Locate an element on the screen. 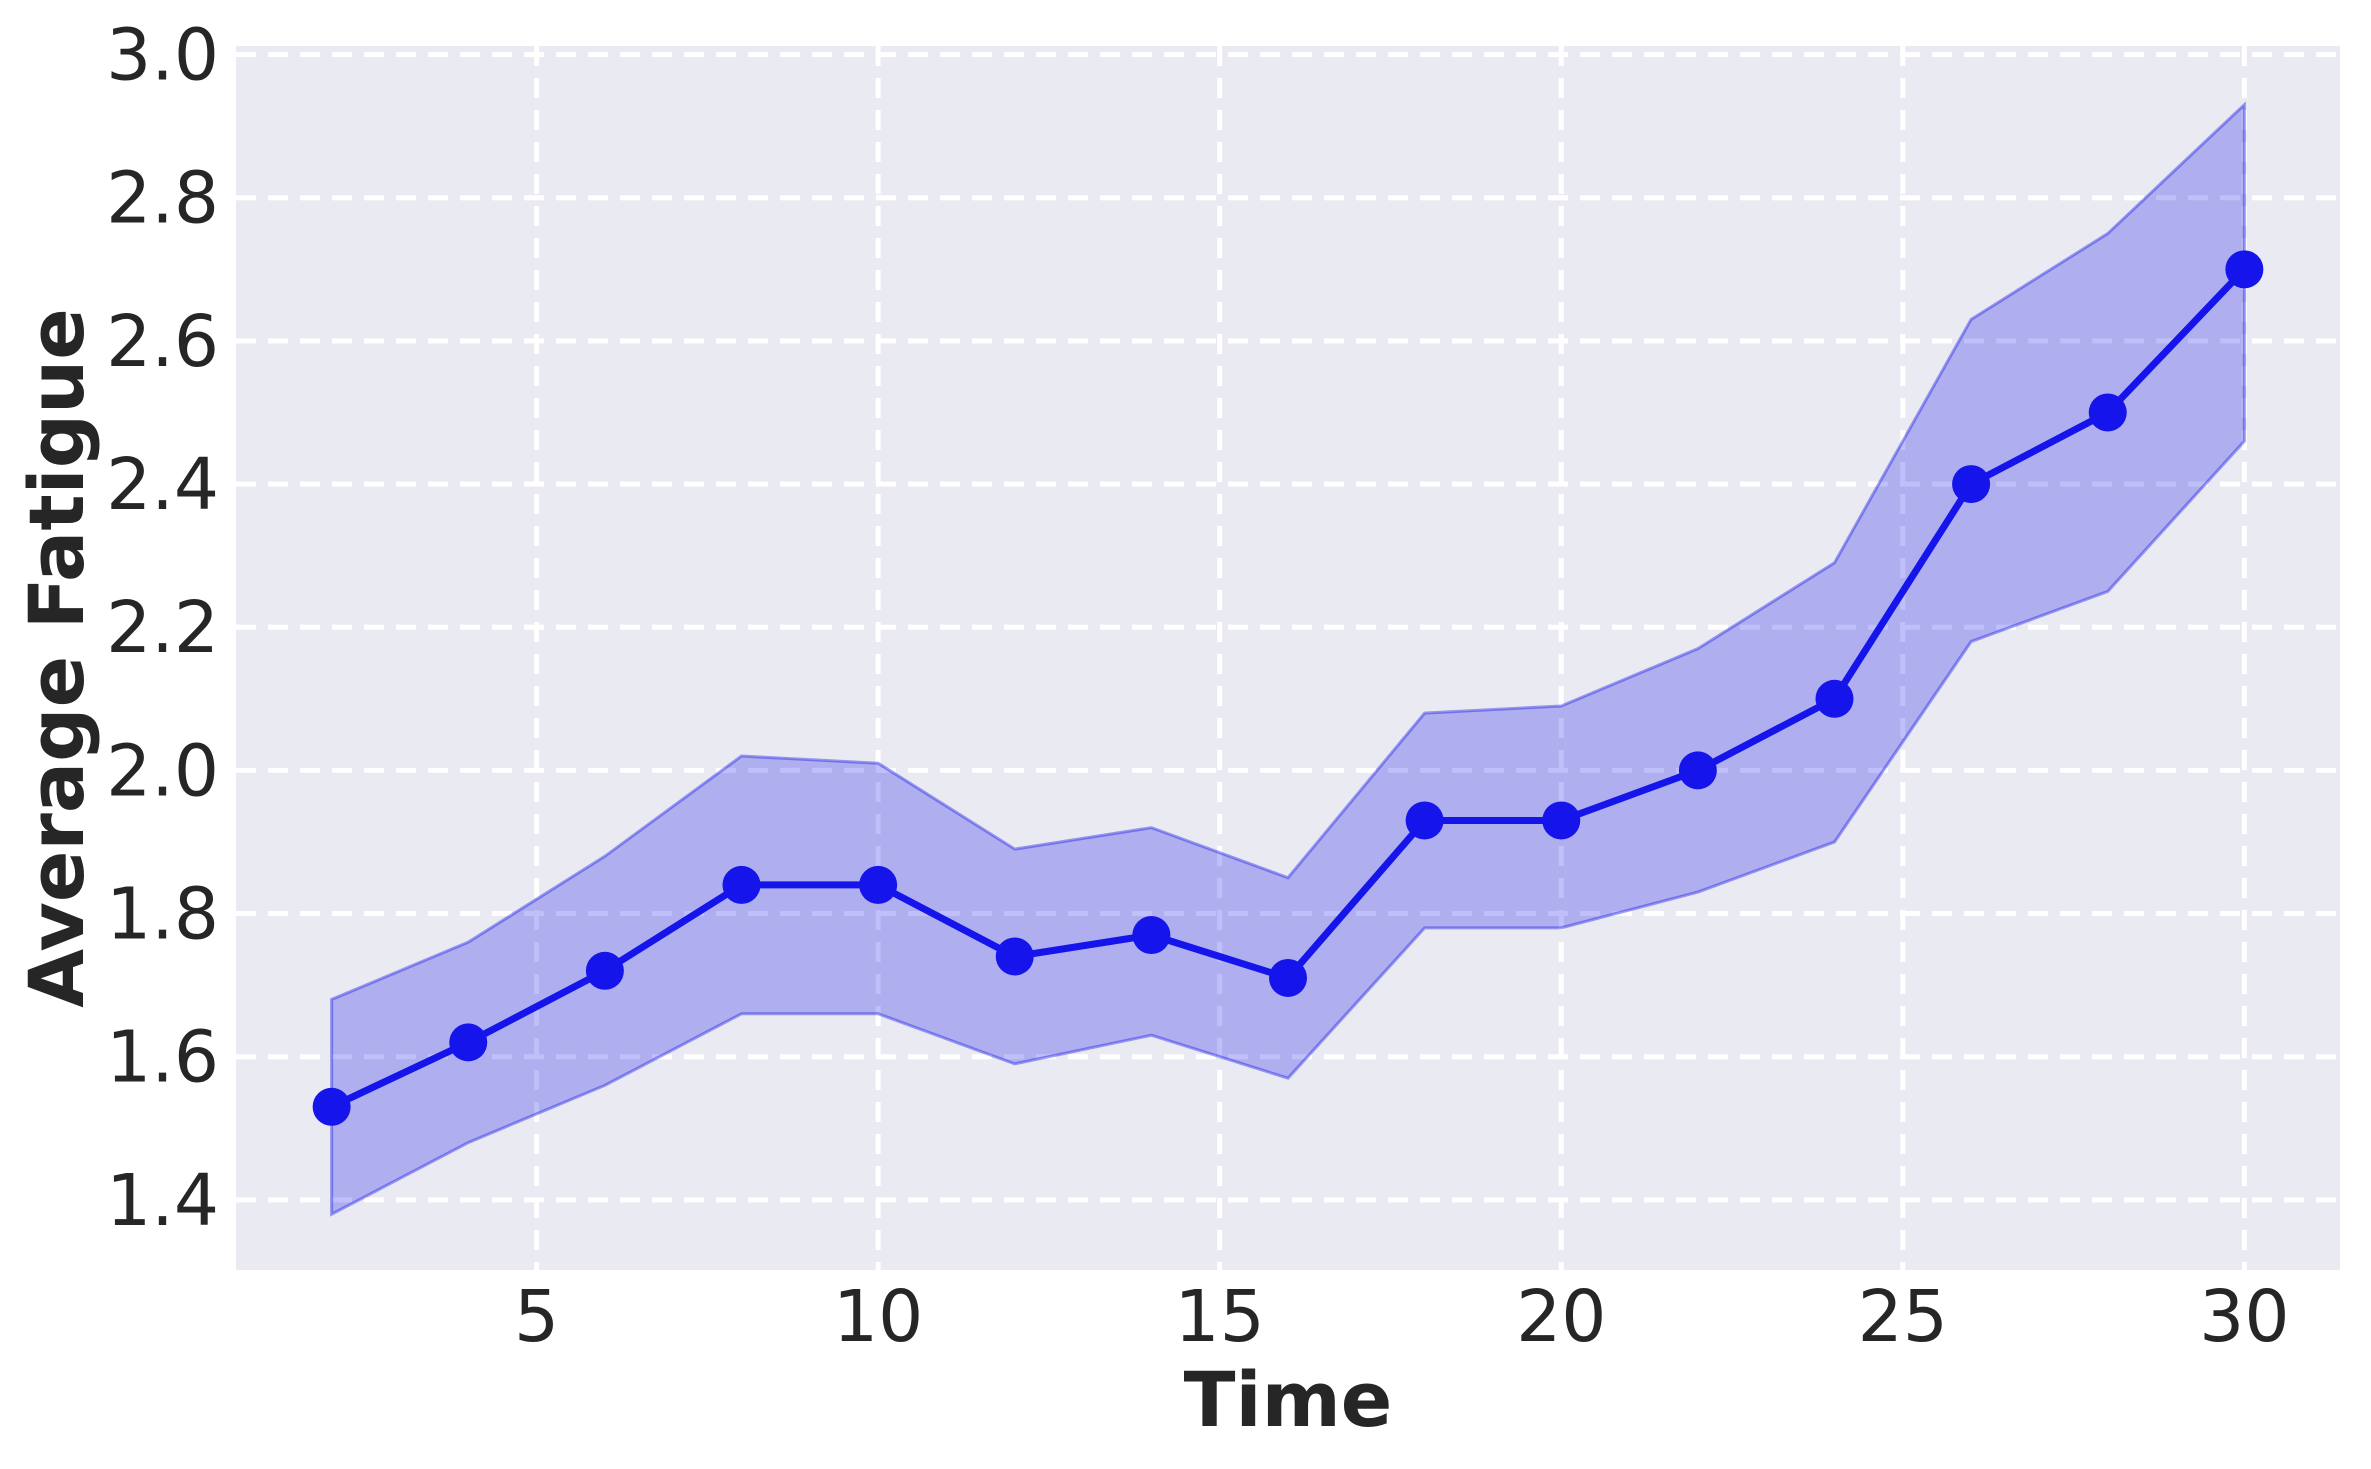 This screenshot has width=2371, height=1469. x-tick-label: 30 is located at coordinates (2244, 1316).